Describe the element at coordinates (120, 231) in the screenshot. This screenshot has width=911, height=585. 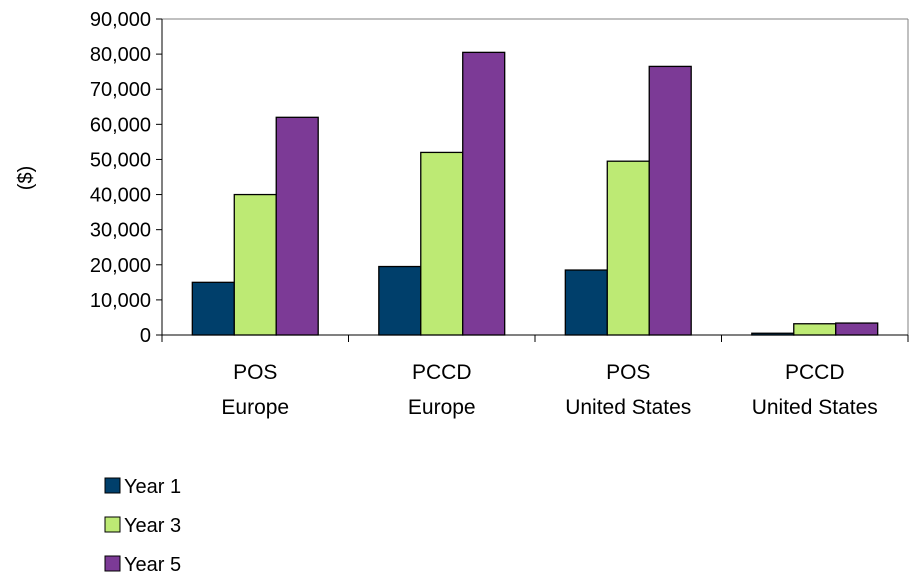
I see `y-tick-label: 30,000` at that location.